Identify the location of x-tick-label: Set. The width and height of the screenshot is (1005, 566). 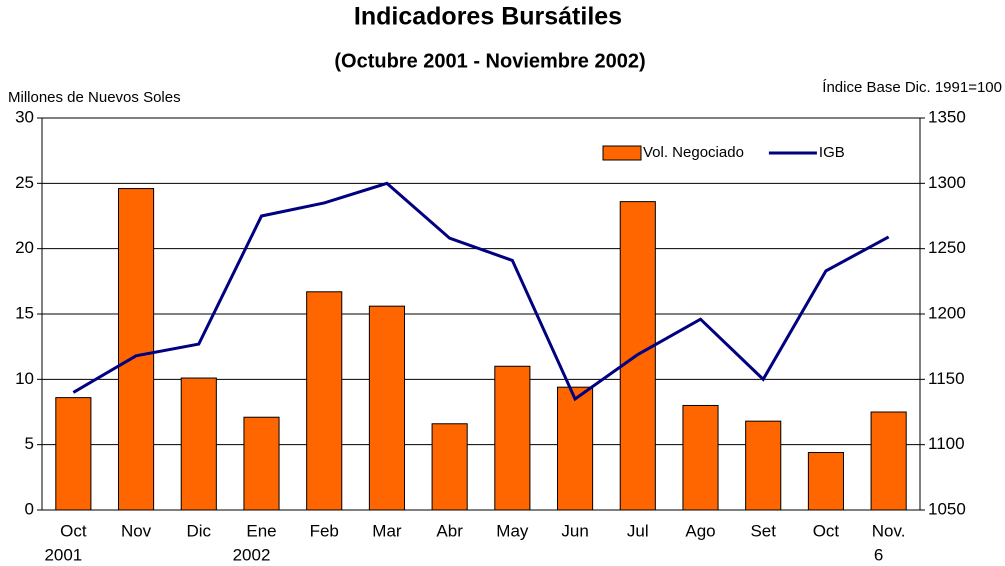
(763, 530).